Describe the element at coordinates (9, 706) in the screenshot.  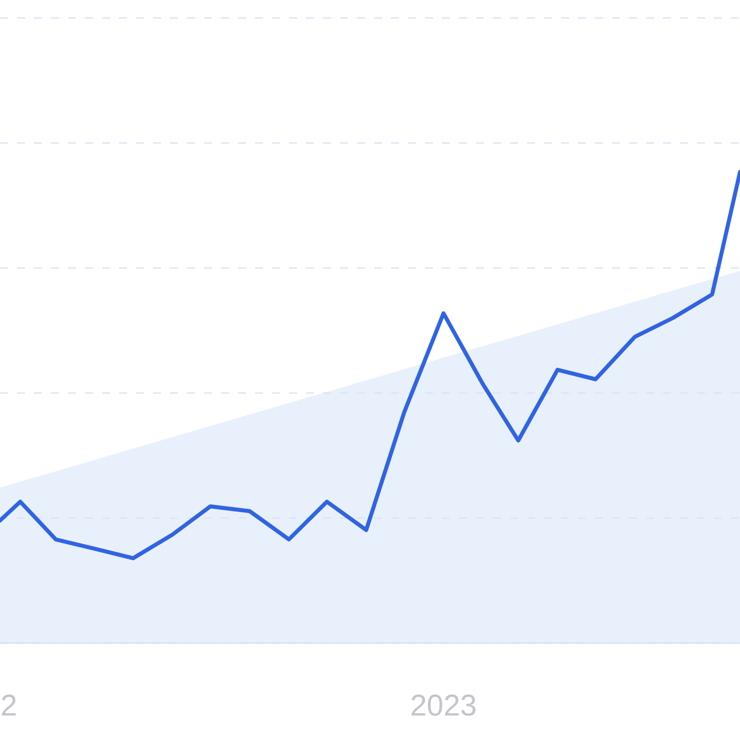
I see `x-tick-label: 2` at that location.